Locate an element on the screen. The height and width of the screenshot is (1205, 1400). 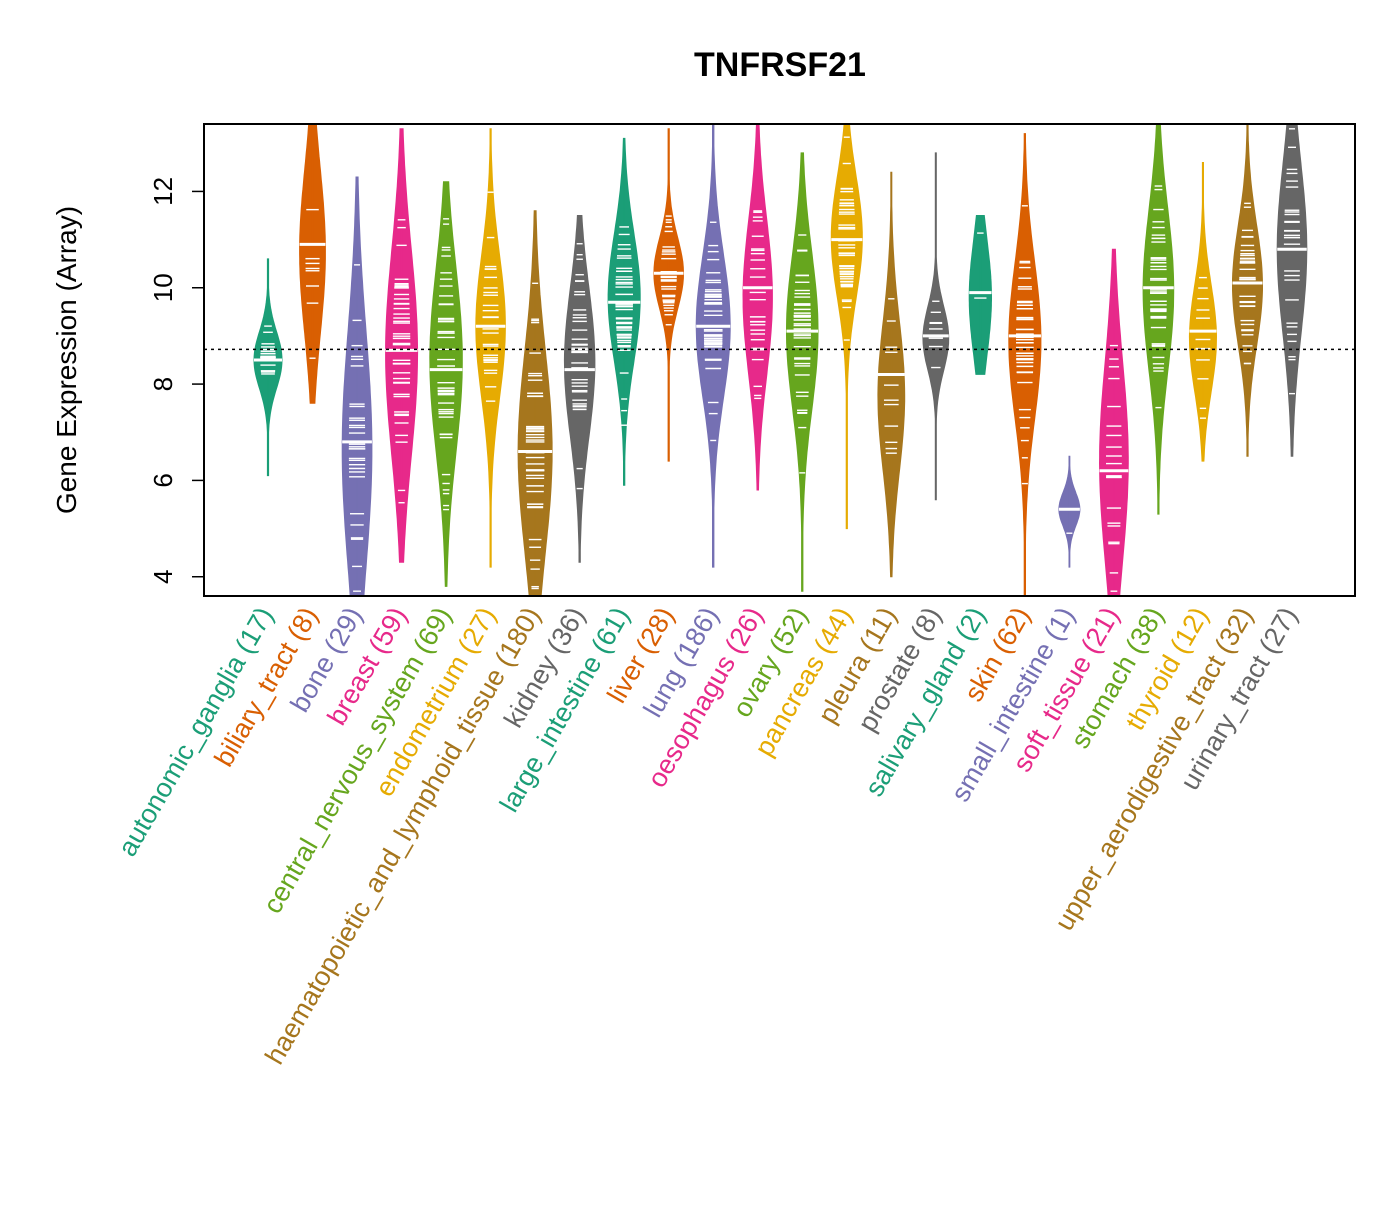
violin-haematopoietic_and_lymphoid_tissue is located at coordinates (535, 403).